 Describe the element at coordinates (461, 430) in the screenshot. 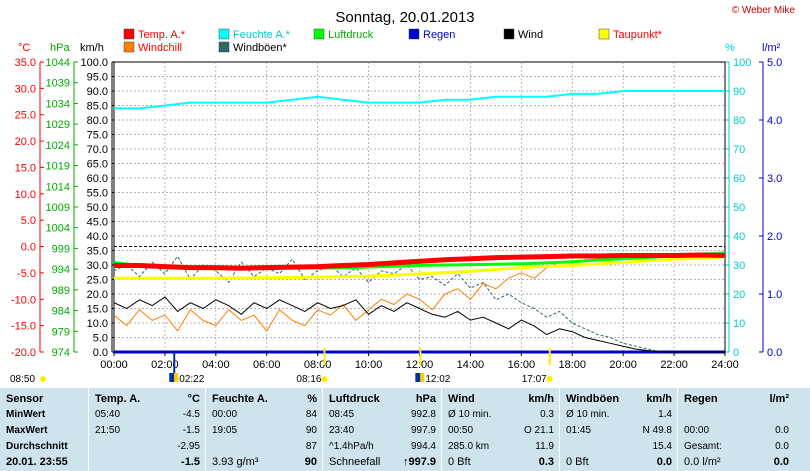

I see `stats-cell: 00:50` at that location.